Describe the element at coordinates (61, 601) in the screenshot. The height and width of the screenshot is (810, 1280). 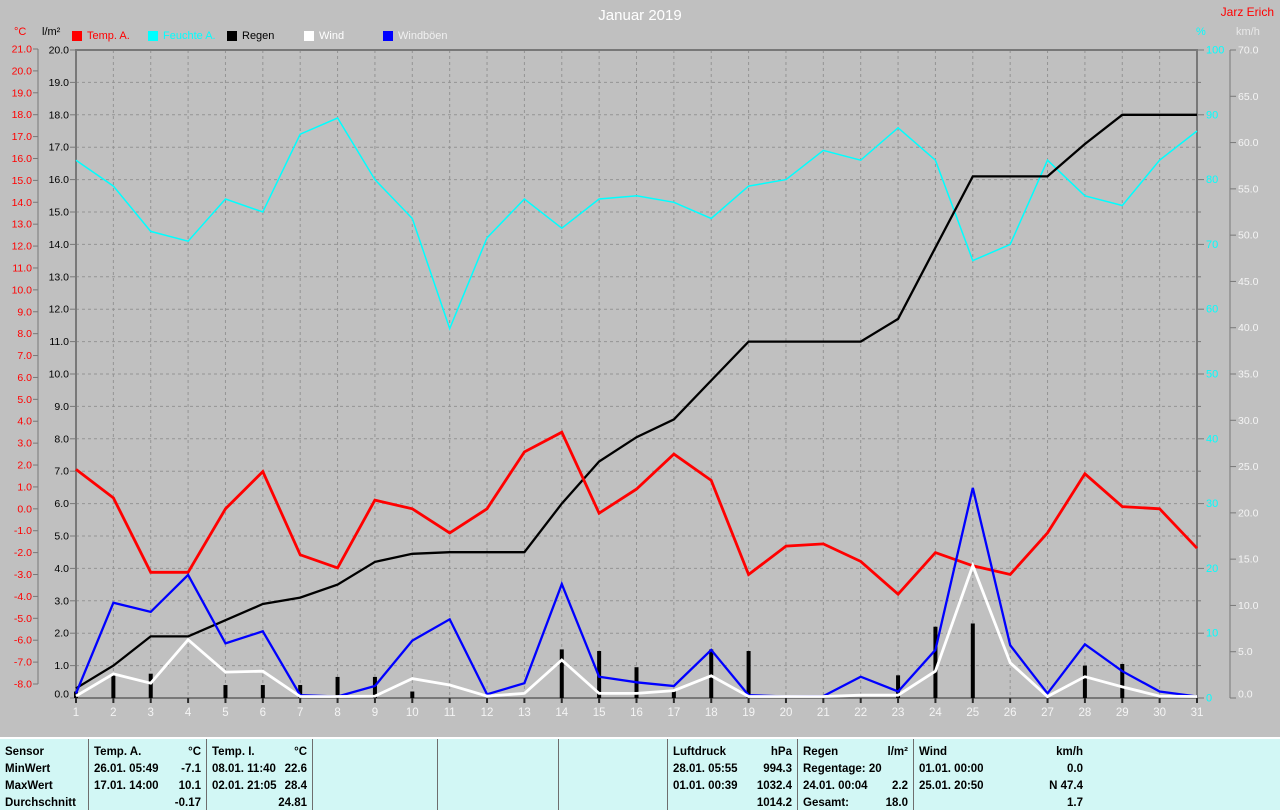
I see `svg-text: 3.0` at that location.